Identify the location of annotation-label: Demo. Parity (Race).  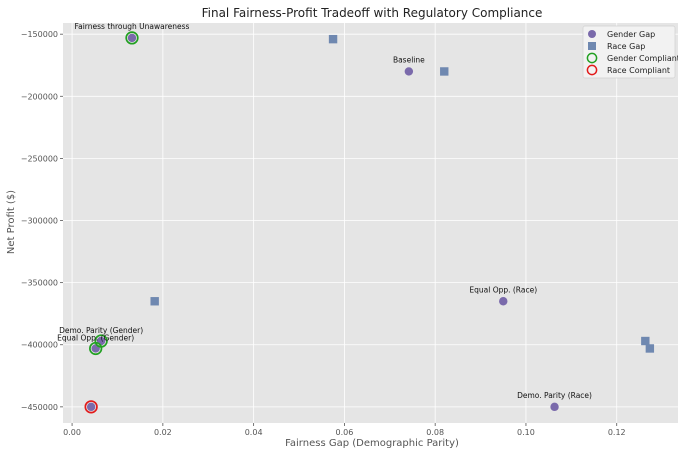
(554, 395).